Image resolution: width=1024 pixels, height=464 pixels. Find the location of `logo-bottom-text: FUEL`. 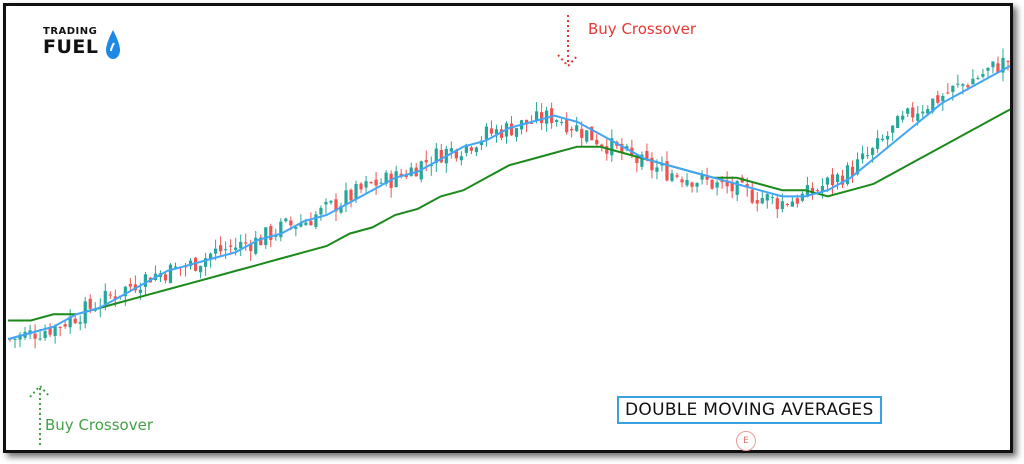

logo-bottom-text: FUEL is located at coordinates (71, 47).